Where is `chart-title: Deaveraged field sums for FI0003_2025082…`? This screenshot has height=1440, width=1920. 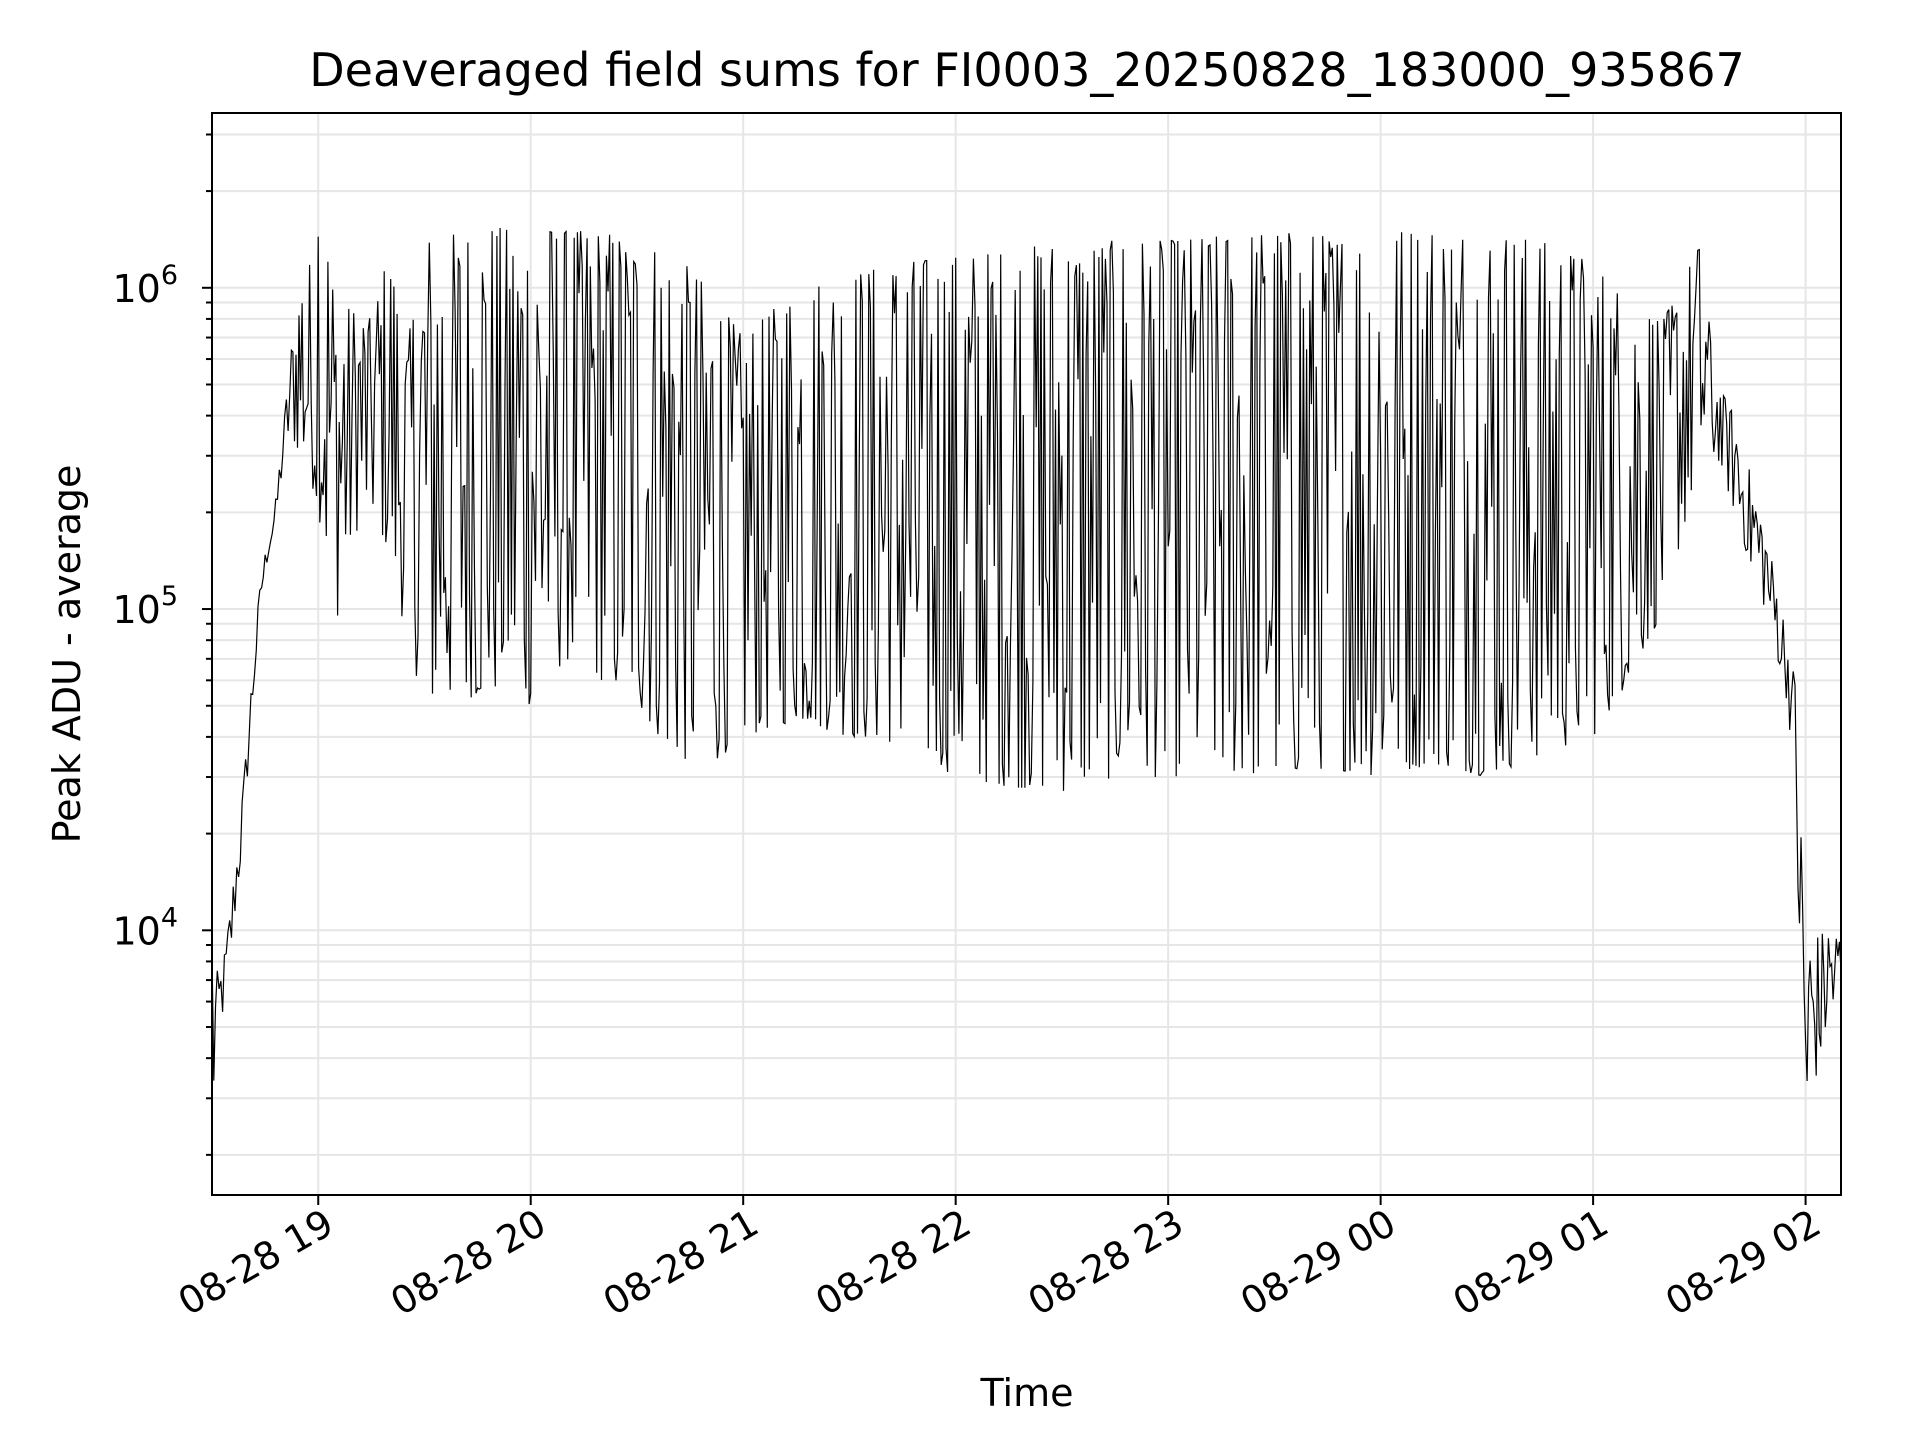
chart-title: Deaveraged field sums for FI0003_2025082… is located at coordinates (1027, 70).